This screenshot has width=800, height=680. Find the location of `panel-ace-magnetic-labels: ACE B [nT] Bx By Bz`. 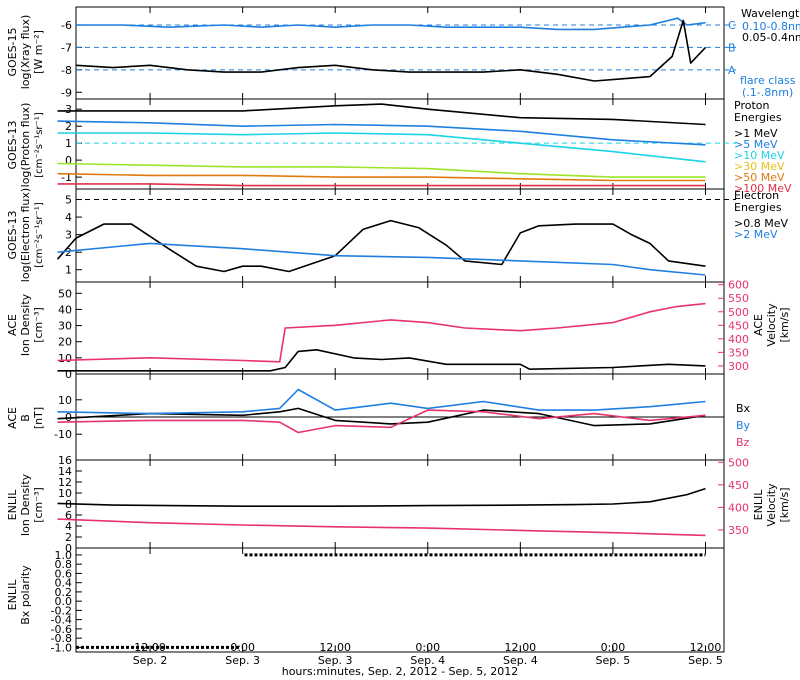

panel-ace-magnetic-labels: ACE B [nT] Bx By Bz is located at coordinates (378, 425).